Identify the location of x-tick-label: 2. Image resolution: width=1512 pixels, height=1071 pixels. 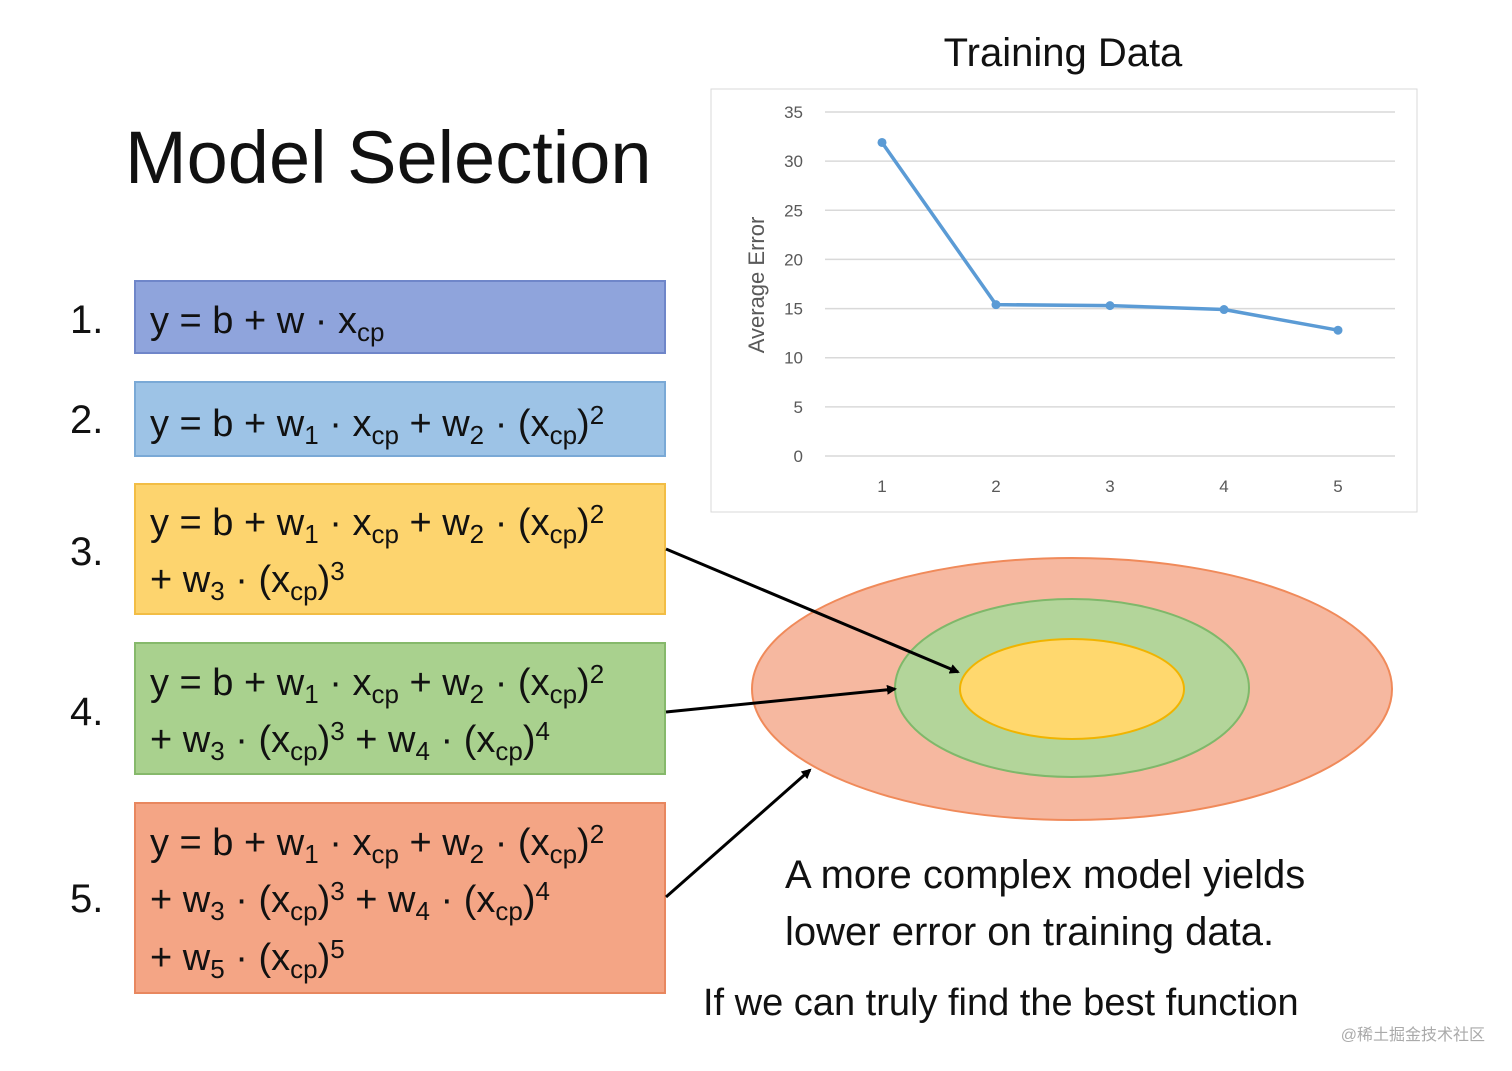
(995, 486).